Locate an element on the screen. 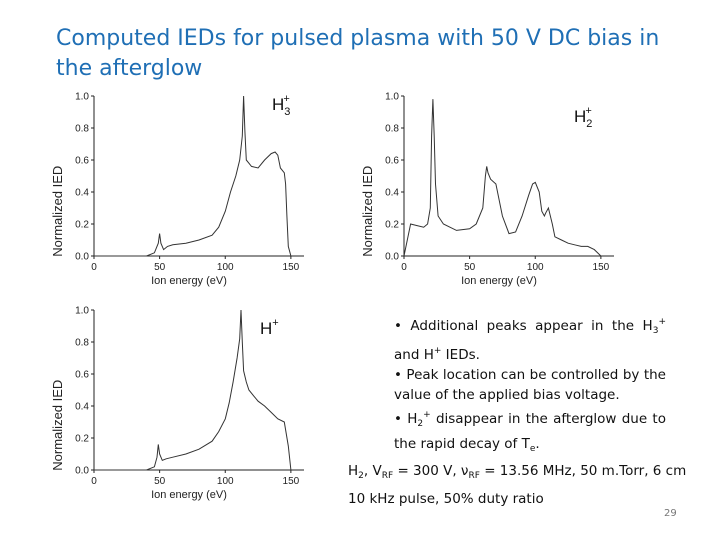 This screenshot has height=540, width=720. species-label: H+ is located at coordinates (269, 327).